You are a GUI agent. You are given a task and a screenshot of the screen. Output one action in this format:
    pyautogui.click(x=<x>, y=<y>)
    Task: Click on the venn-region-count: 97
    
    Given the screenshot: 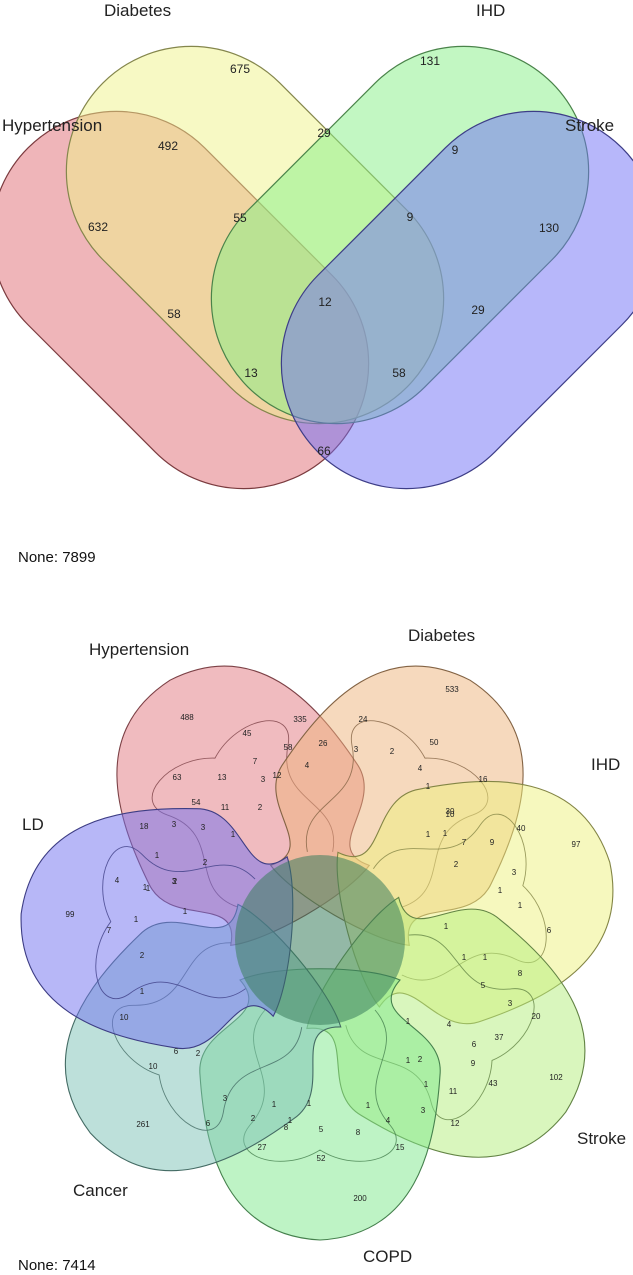 What is the action you would take?
    pyautogui.click(x=576, y=844)
    